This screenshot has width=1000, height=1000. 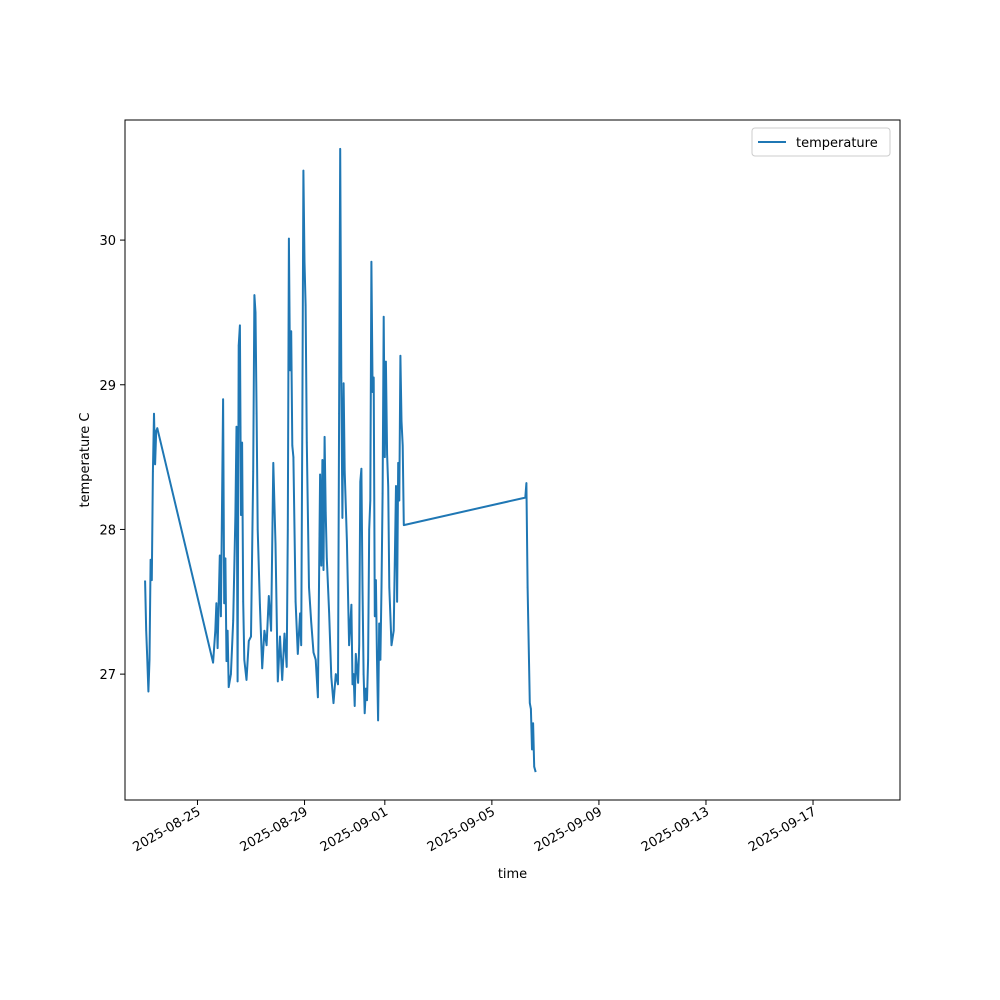 I want to click on legend: temperature, so click(x=821, y=142).